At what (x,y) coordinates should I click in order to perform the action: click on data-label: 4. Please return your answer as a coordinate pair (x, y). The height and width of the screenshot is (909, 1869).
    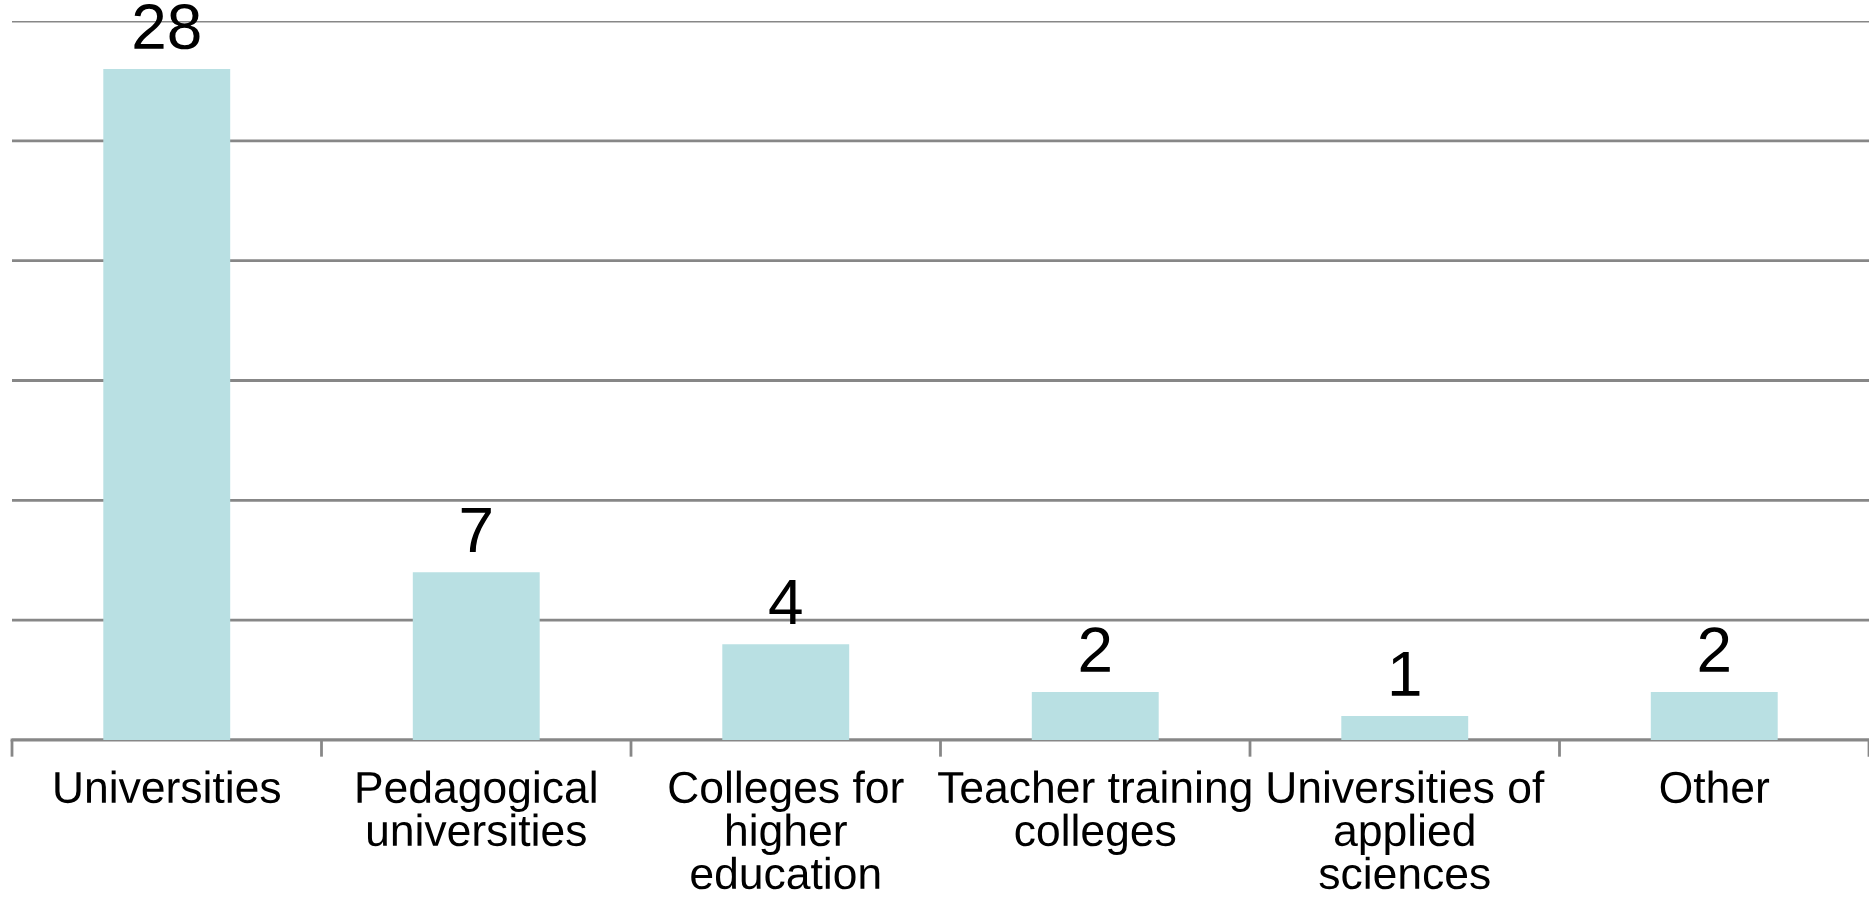
    Looking at the image, I should click on (785, 601).